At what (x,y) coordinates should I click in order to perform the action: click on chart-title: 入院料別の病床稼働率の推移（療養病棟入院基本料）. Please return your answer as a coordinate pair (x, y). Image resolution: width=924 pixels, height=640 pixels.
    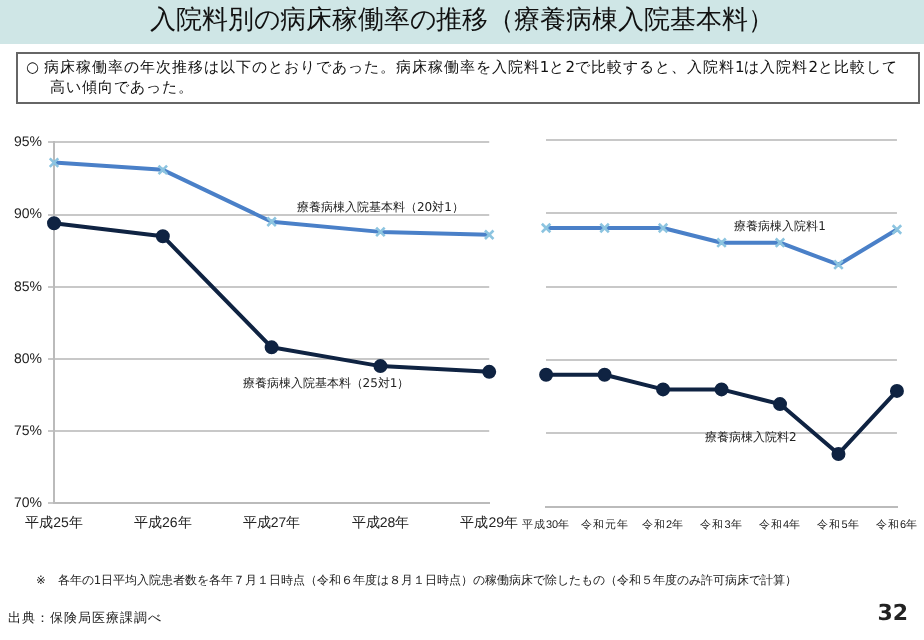
    Looking at the image, I should click on (462, 22).